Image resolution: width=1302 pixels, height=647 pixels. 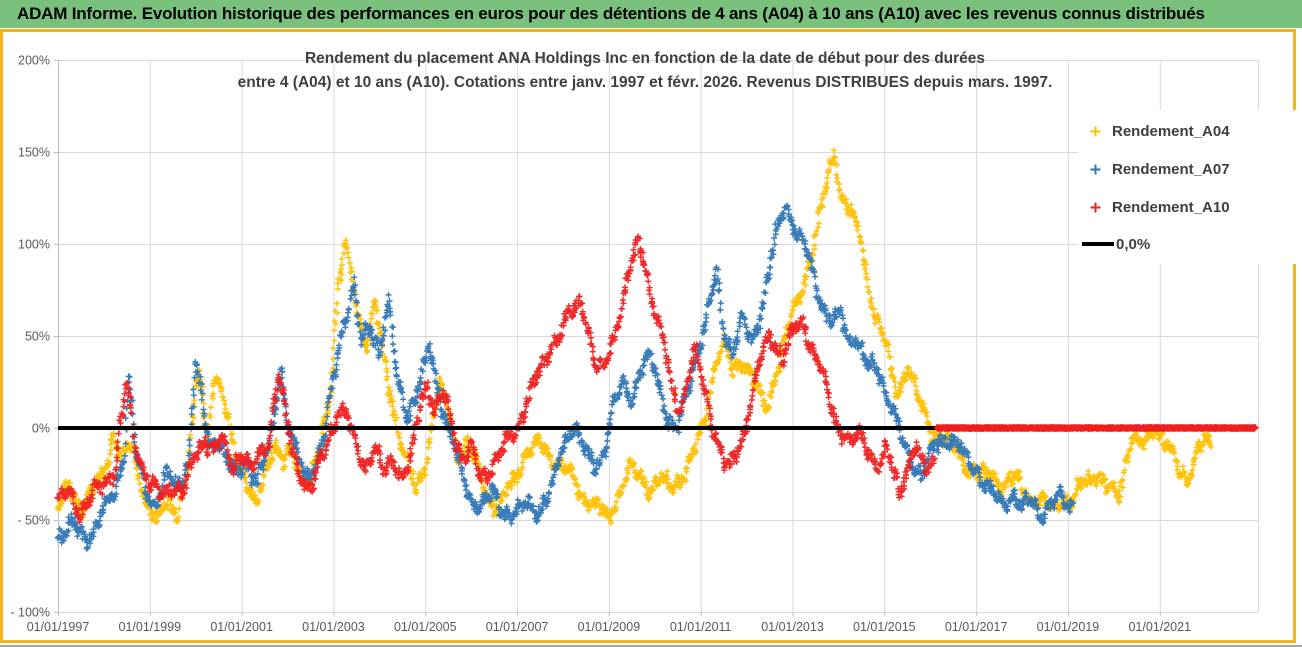 I want to click on legend-plus-marker-a07-icon, so click(x=1095, y=169).